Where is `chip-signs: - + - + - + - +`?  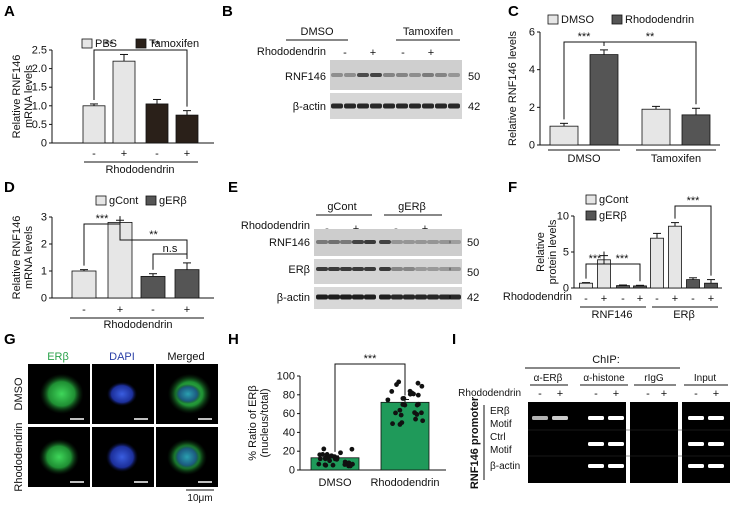 chip-signs: - + - + - + - + is located at coordinates (628, 394).